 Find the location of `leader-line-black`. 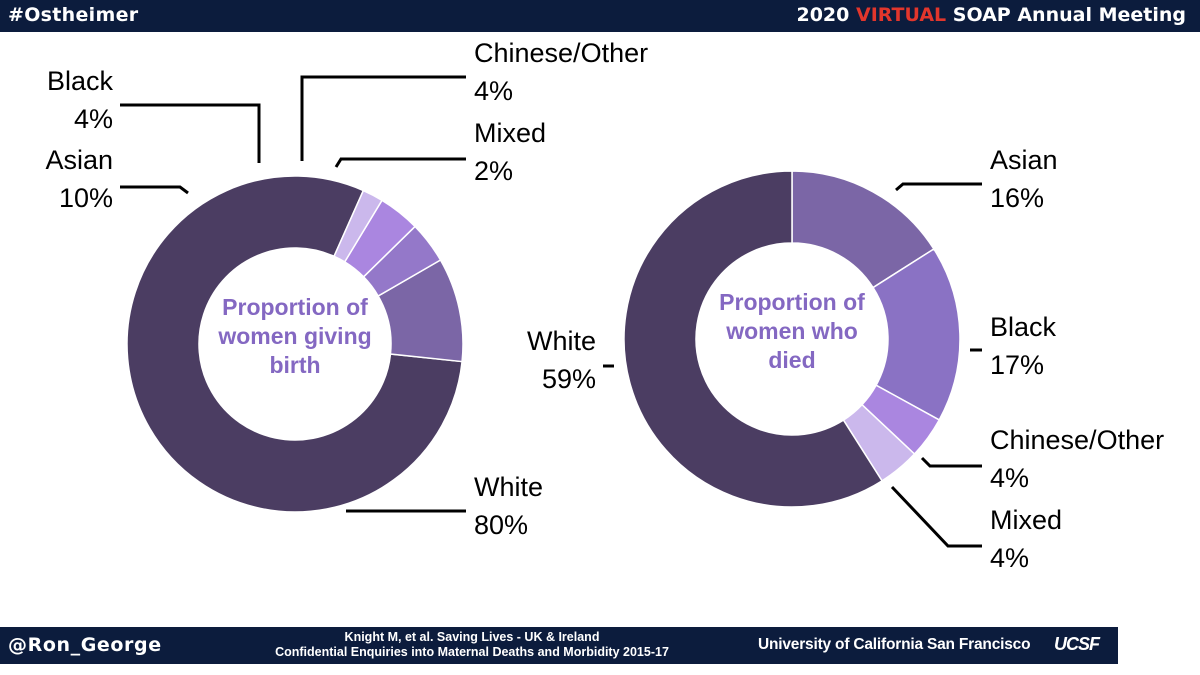

leader-line-black is located at coordinates (190, 133).